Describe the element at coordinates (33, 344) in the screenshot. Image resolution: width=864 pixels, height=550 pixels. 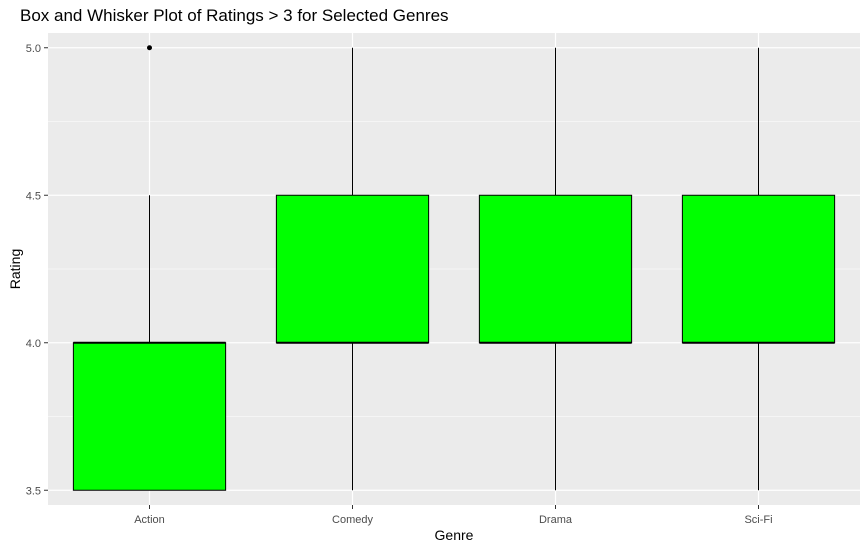
I see `y-tick-label: 4.0` at that location.